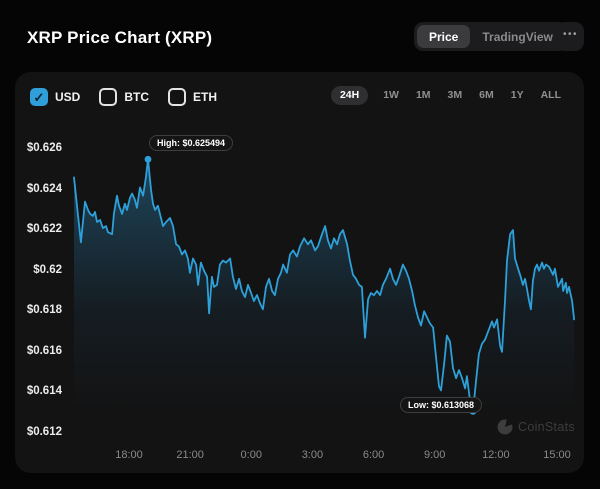 The width and height of the screenshot is (600, 489). What do you see at coordinates (446, 95) in the screenshot?
I see `time-range-selector: 24H 1W 1M 3M 6M 1Y ALL` at bounding box center [446, 95].